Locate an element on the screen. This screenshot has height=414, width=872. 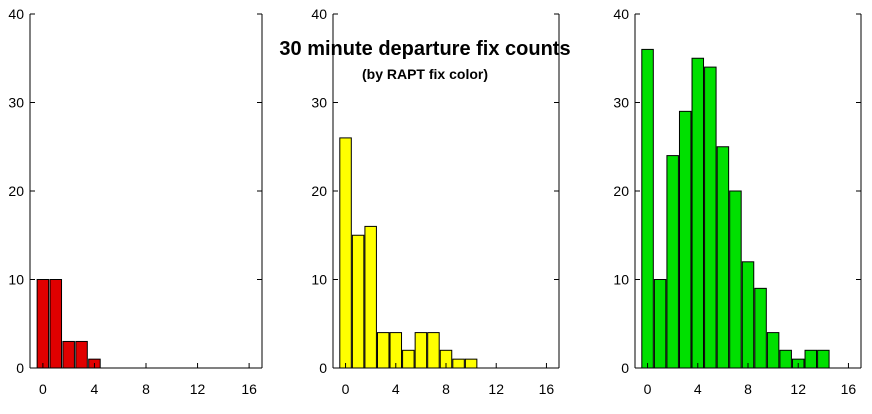
y-tick-label-2-4: 40 is located at coordinates (319, 14).